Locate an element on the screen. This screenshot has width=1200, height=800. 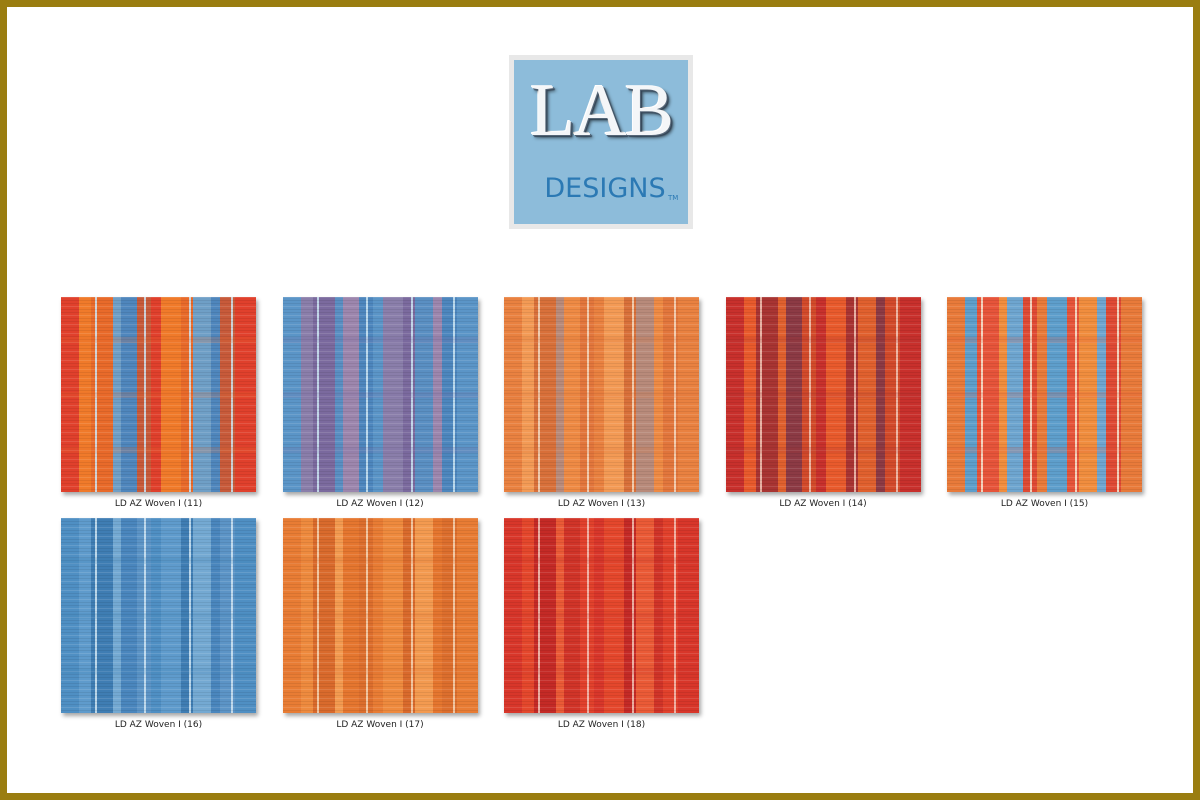
pattern-tile-14: LD AZ Woven I (14) is located at coordinates (823, 407).